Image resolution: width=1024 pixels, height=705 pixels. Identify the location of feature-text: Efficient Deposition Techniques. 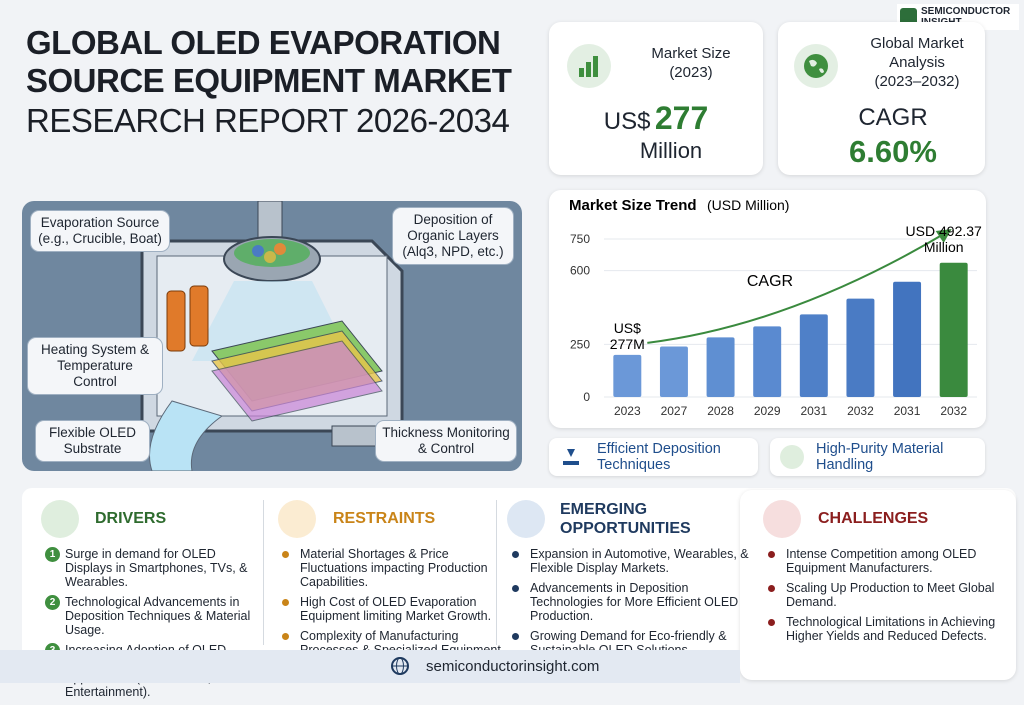
(659, 457).